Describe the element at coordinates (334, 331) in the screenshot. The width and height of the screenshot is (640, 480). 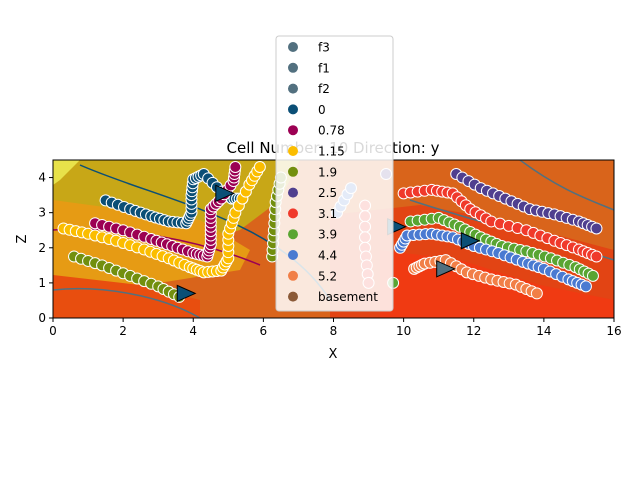
I see `x-tick-label: 8` at that location.